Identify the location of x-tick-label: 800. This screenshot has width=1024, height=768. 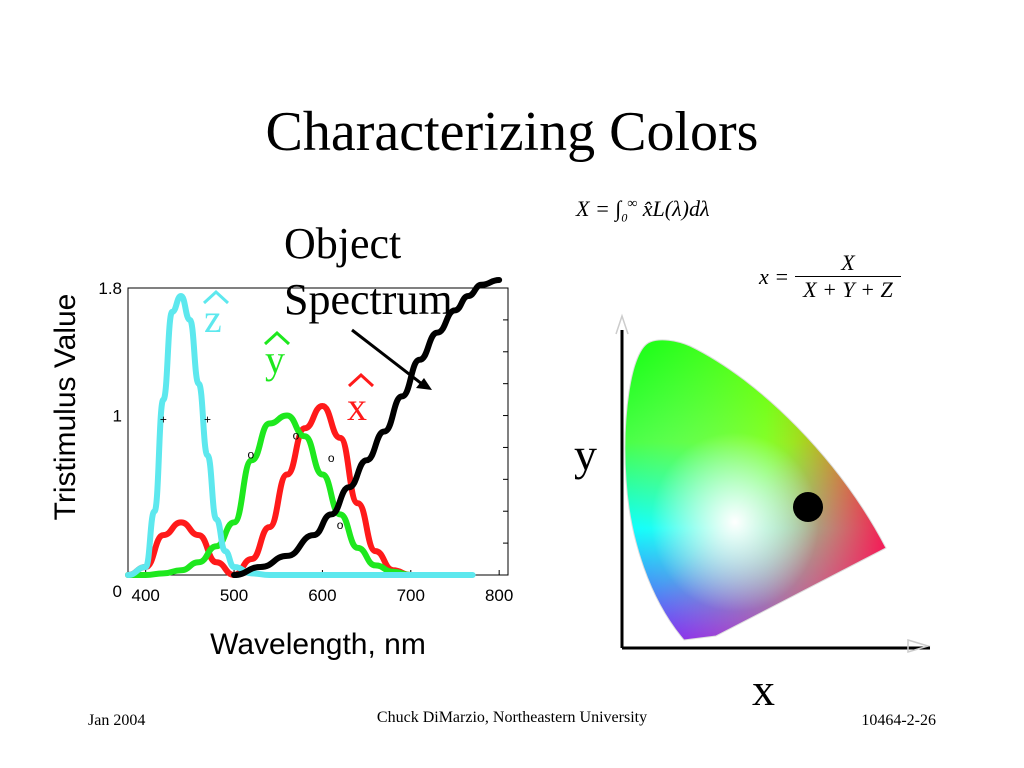
(499, 595).